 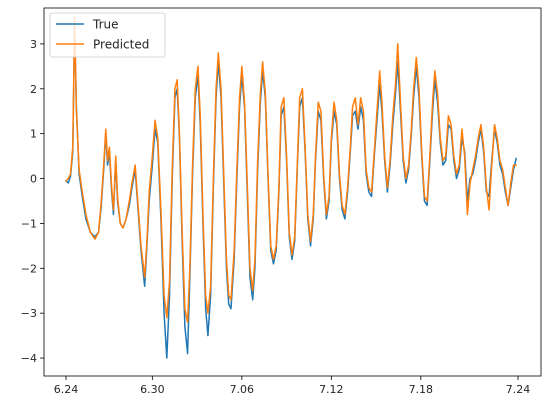 I want to click on y-tick-label: 2, so click(x=33, y=89).